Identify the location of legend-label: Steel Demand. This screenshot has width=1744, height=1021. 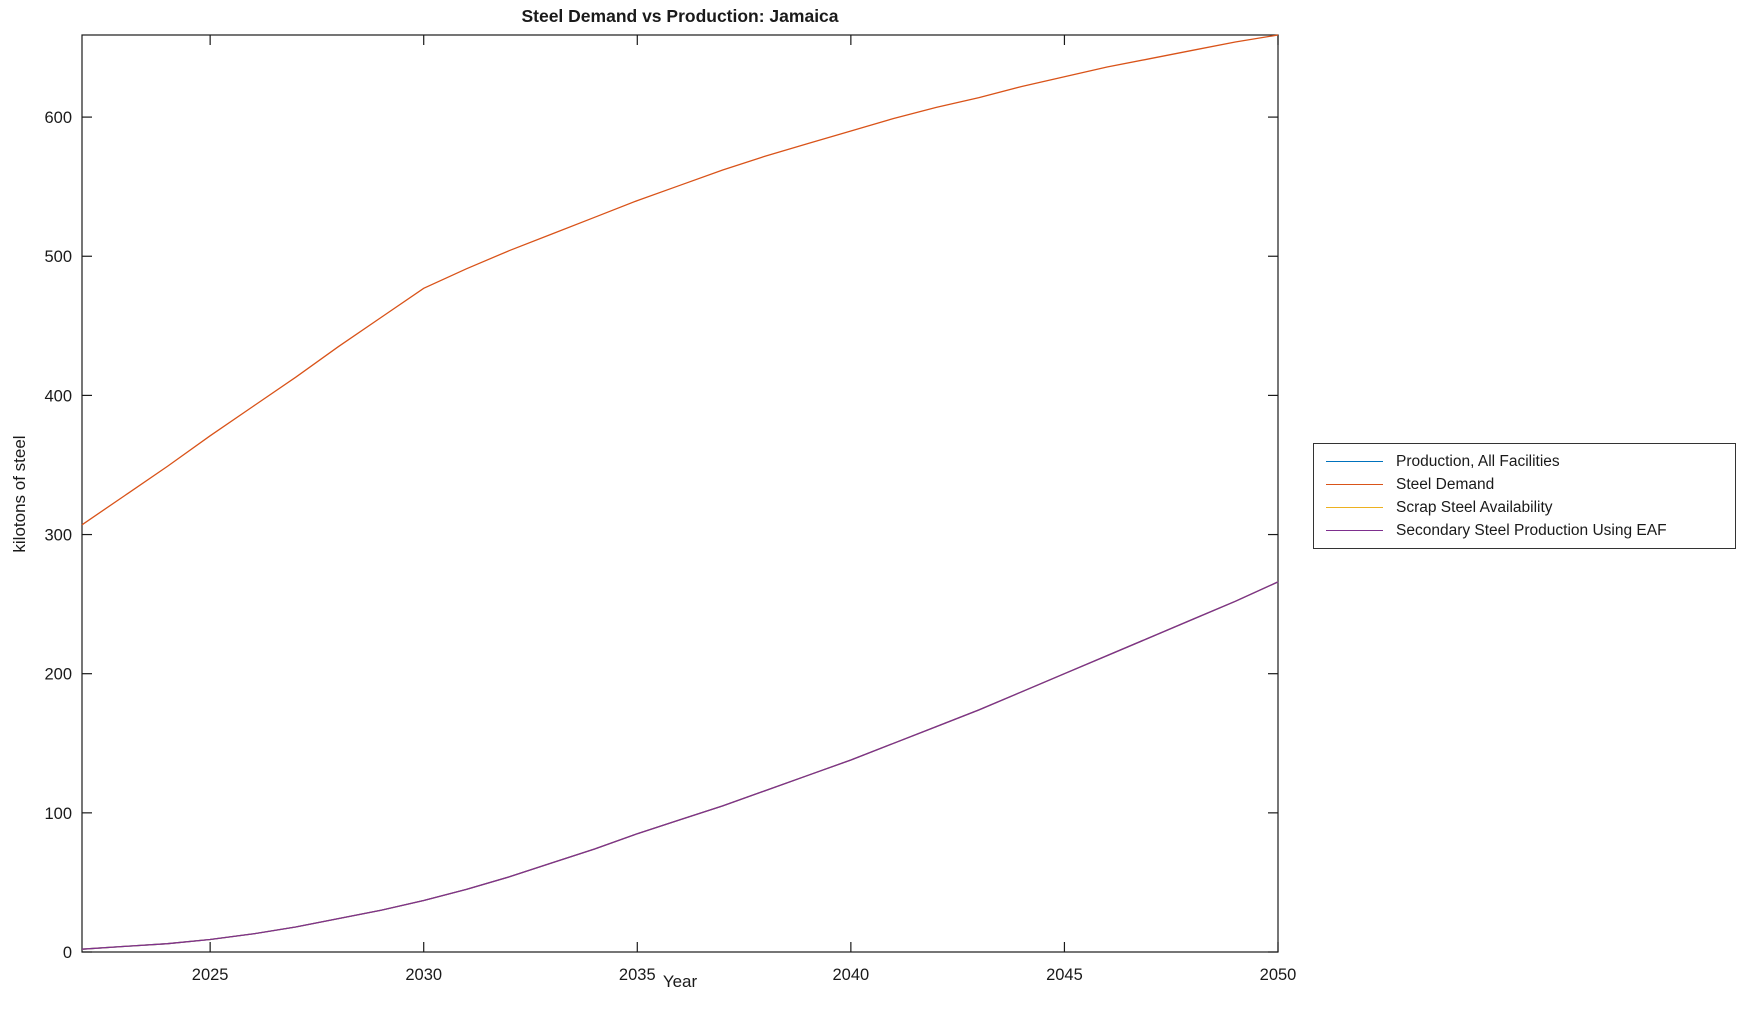
(1445, 484).